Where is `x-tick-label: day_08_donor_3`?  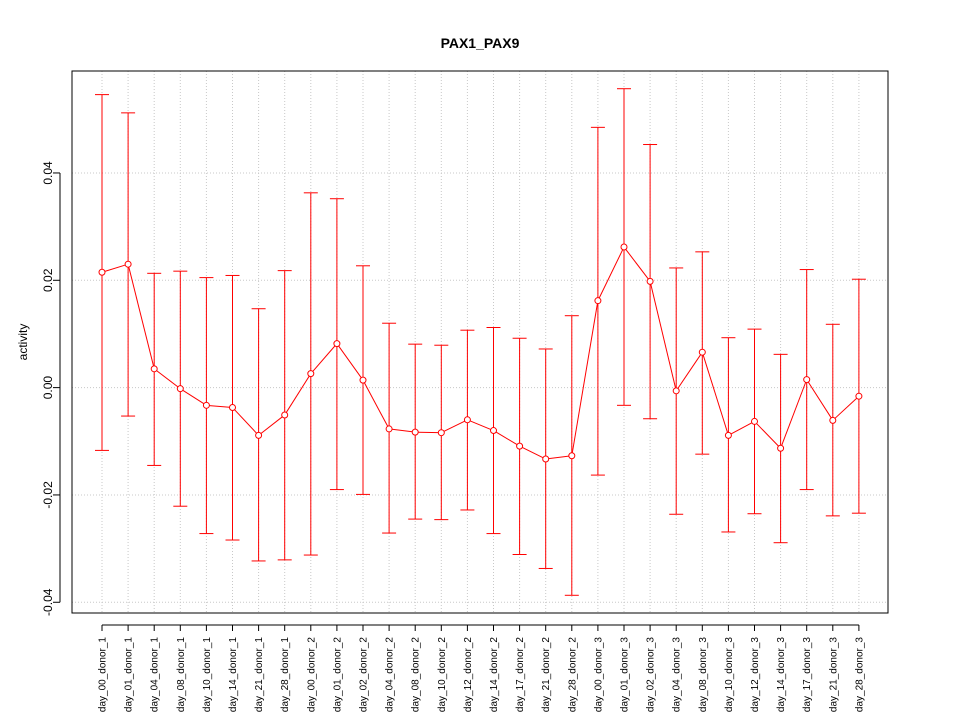
x-tick-label: day_08_donor_3 is located at coordinates (703, 675).